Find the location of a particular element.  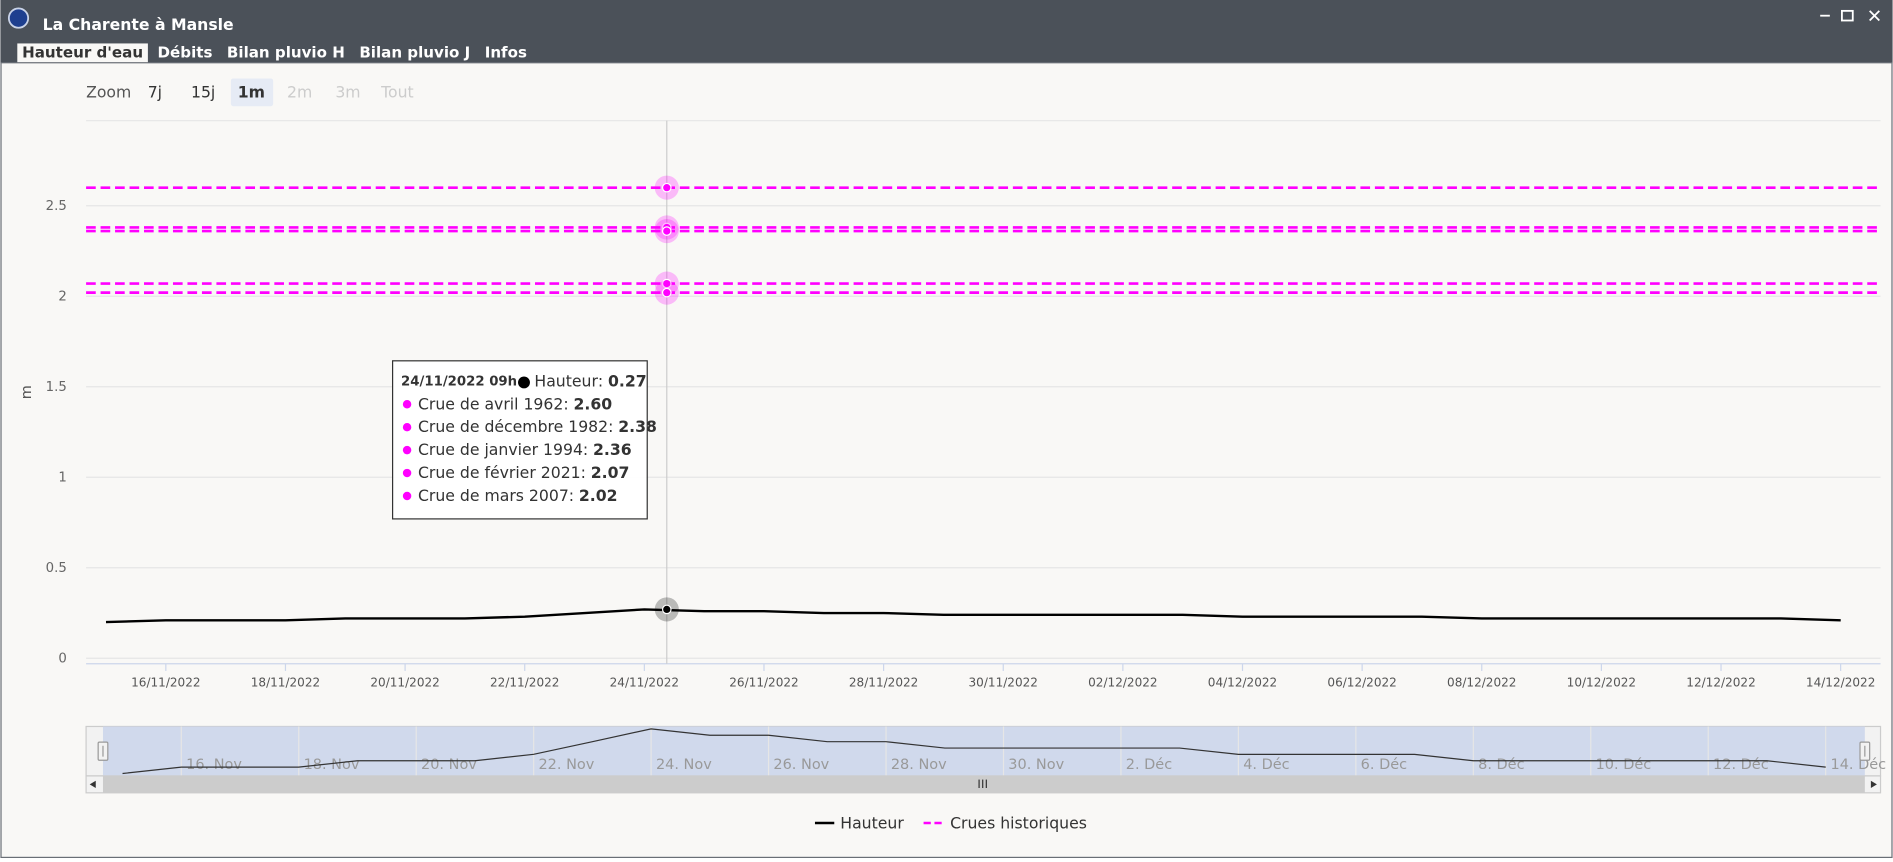

zoom-button-label: 7j is located at coordinates (155, 91).